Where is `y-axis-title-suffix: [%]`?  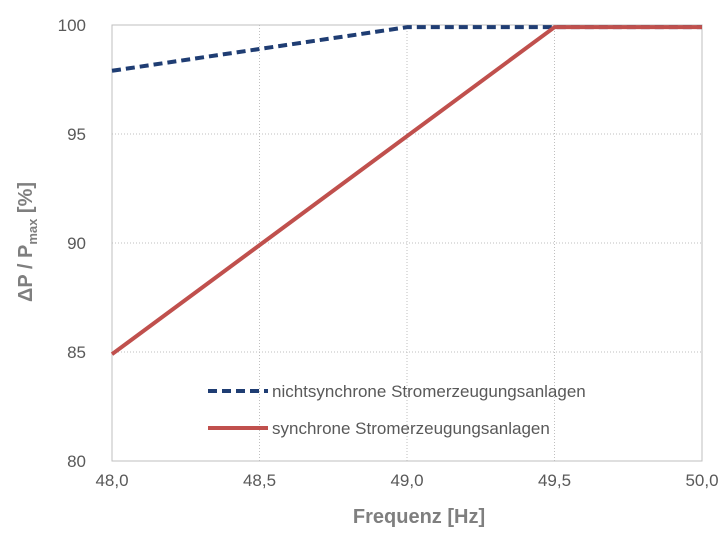
y-axis-title-suffix: [%] is located at coordinates (26, 200).